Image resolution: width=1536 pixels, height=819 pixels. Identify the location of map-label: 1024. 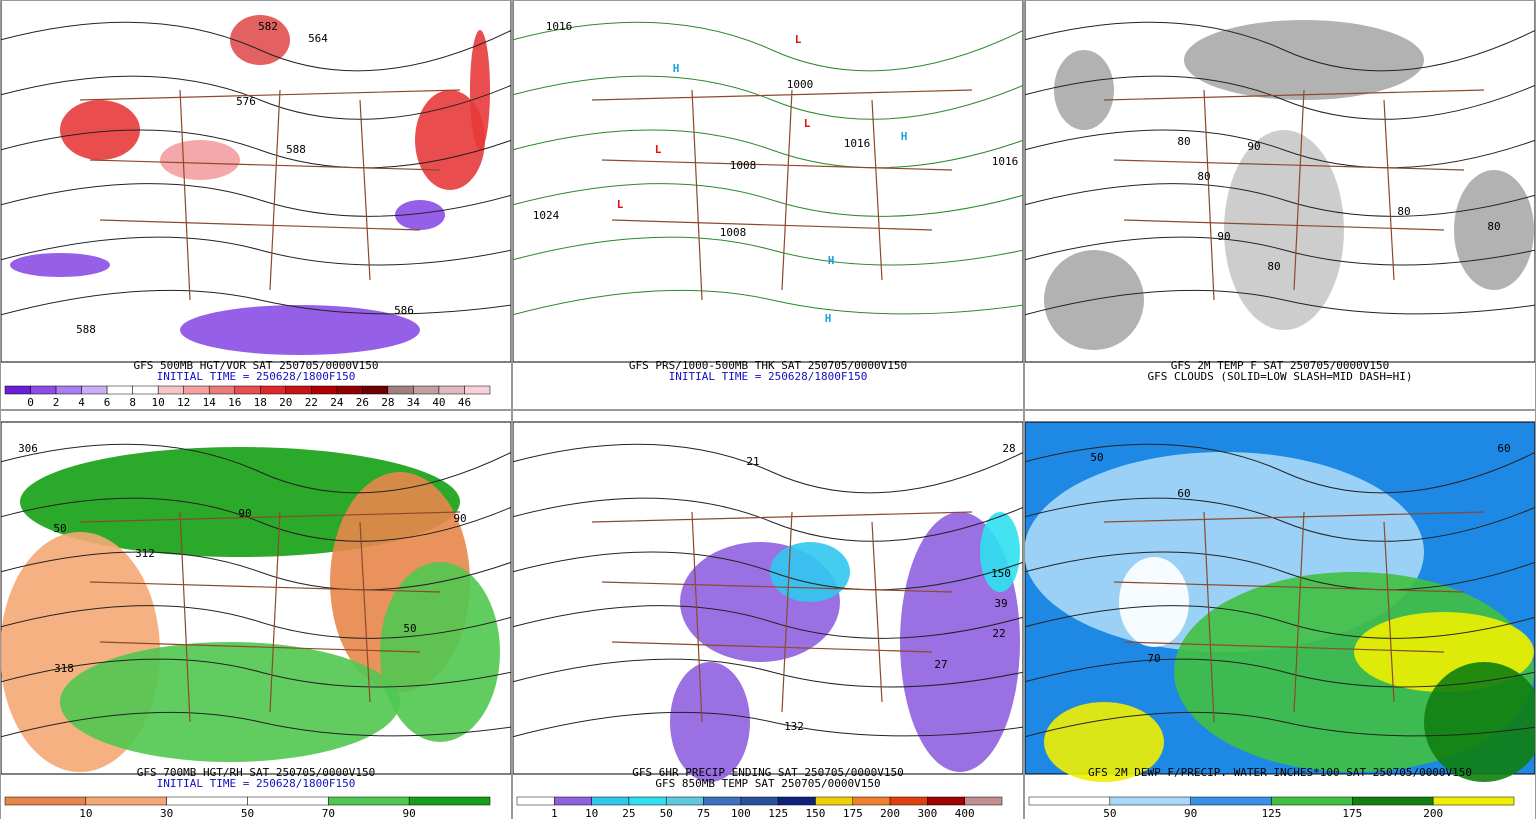
(546, 215).